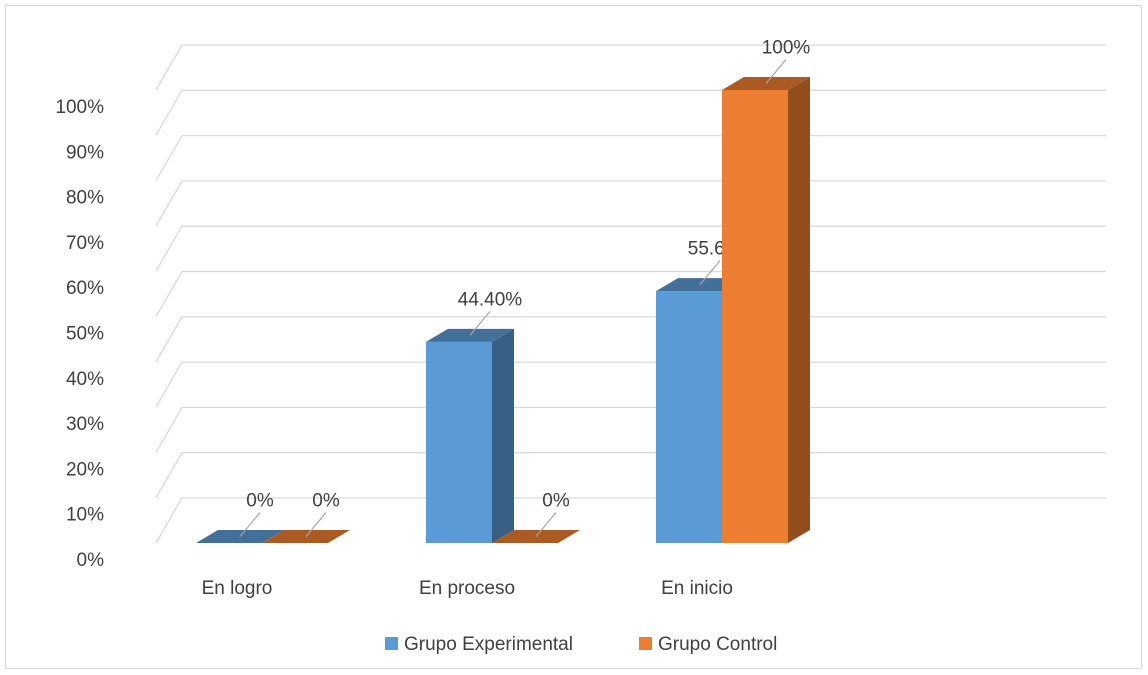  What do you see at coordinates (85, 515) in the screenshot?
I see `y-tick-label: 10%` at bounding box center [85, 515].